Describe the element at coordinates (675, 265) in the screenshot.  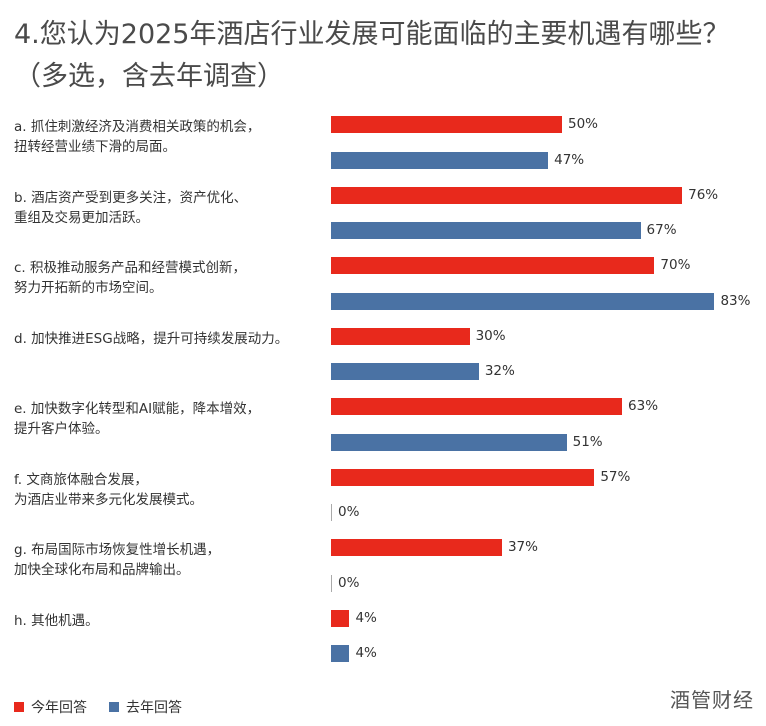
I see `data-label: 70%` at that location.